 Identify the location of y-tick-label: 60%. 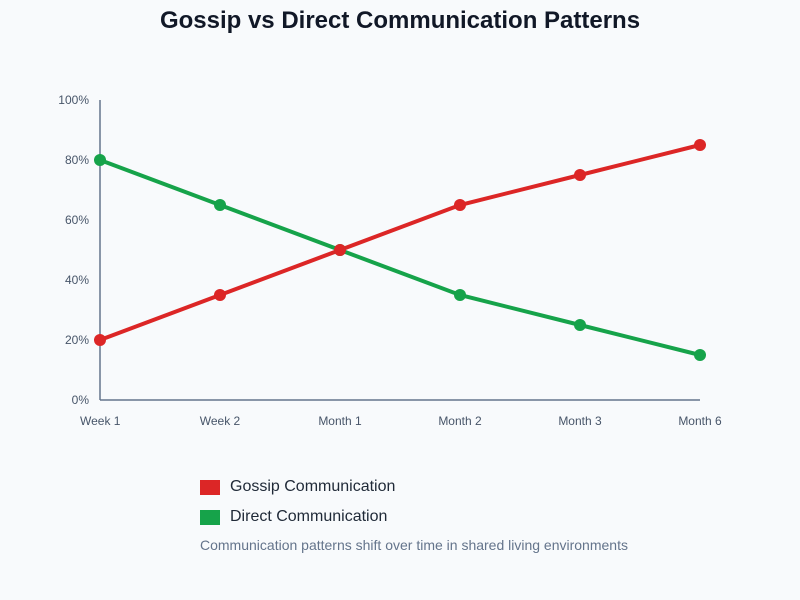
(77, 220).